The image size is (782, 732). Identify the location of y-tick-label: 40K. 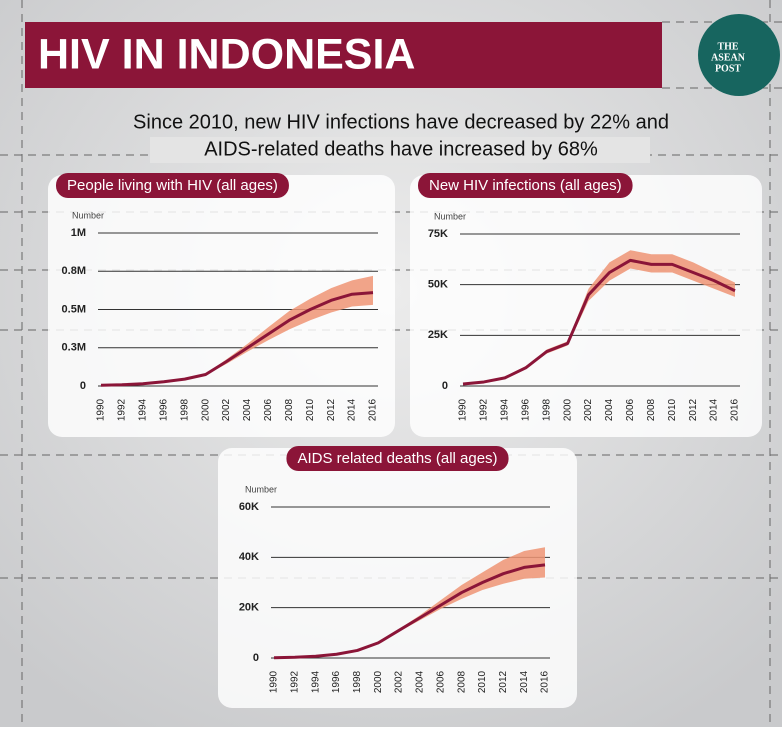
(249, 557).